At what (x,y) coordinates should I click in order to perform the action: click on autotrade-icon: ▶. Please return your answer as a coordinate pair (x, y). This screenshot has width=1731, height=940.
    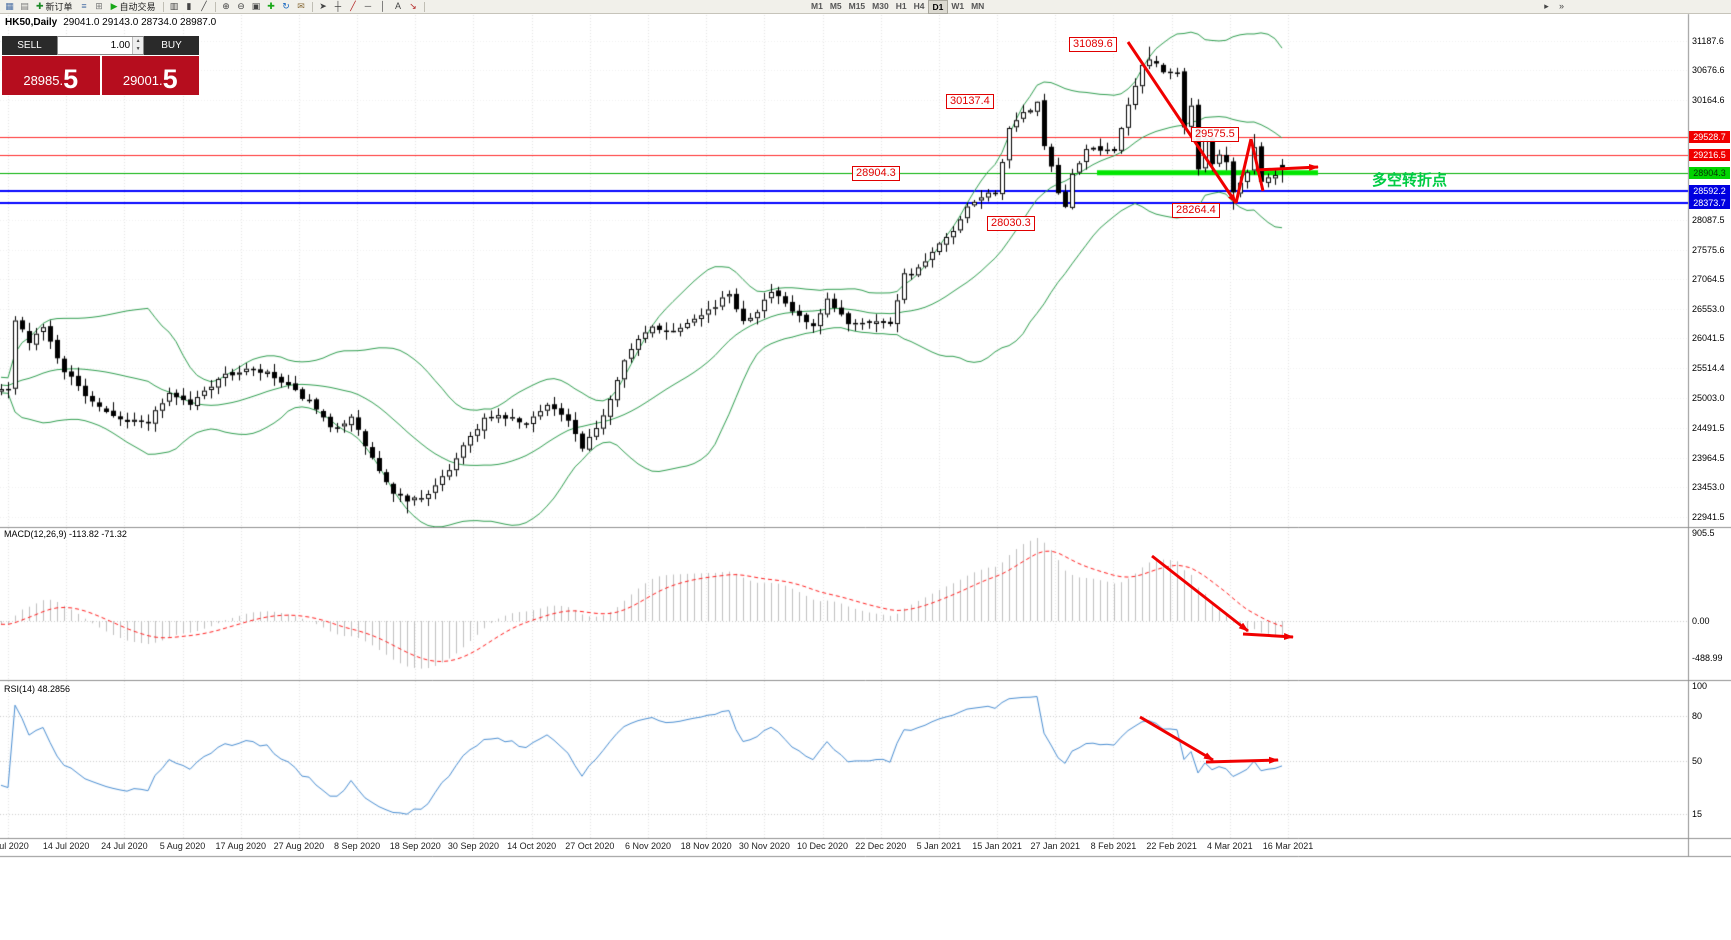
    Looking at the image, I should click on (114, 6).